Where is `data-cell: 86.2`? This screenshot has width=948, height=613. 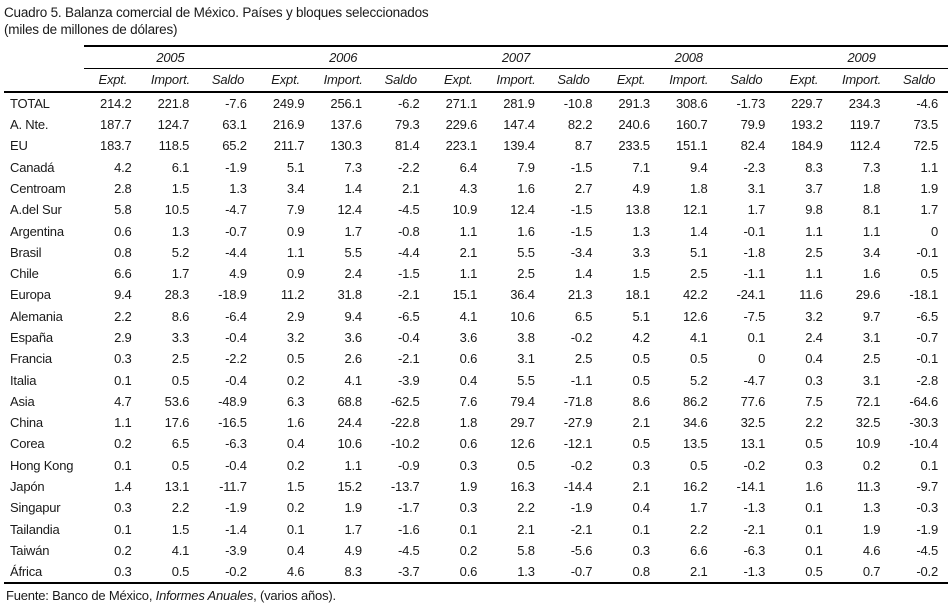 data-cell: 86.2 is located at coordinates (695, 401).